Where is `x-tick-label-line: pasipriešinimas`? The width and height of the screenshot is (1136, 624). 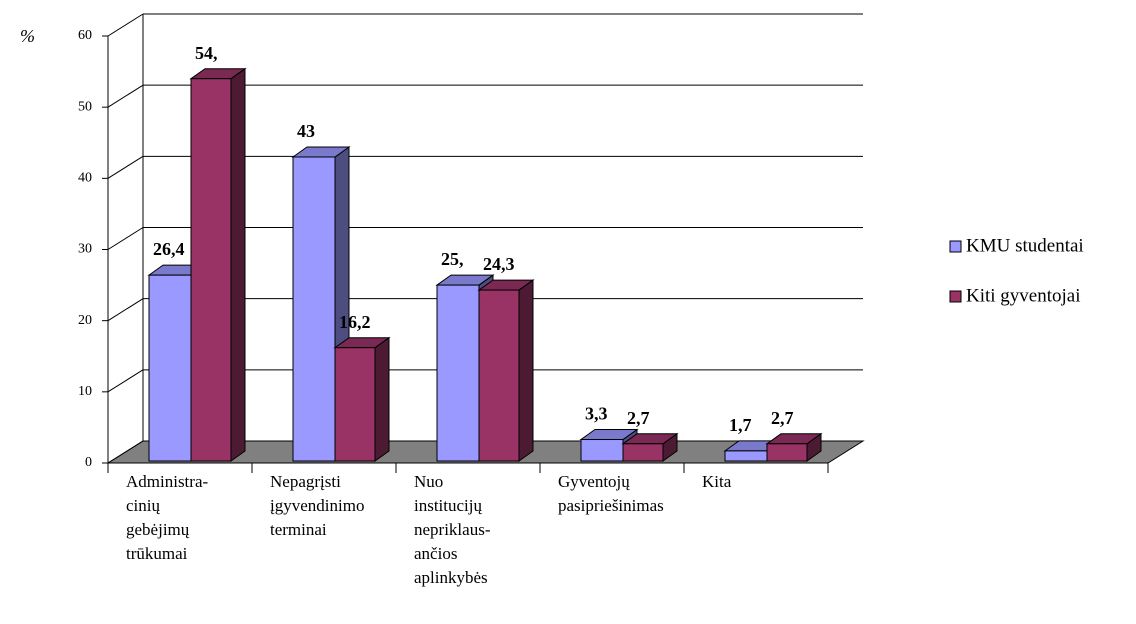
x-tick-label-line: pasipriešinimas is located at coordinates (611, 505).